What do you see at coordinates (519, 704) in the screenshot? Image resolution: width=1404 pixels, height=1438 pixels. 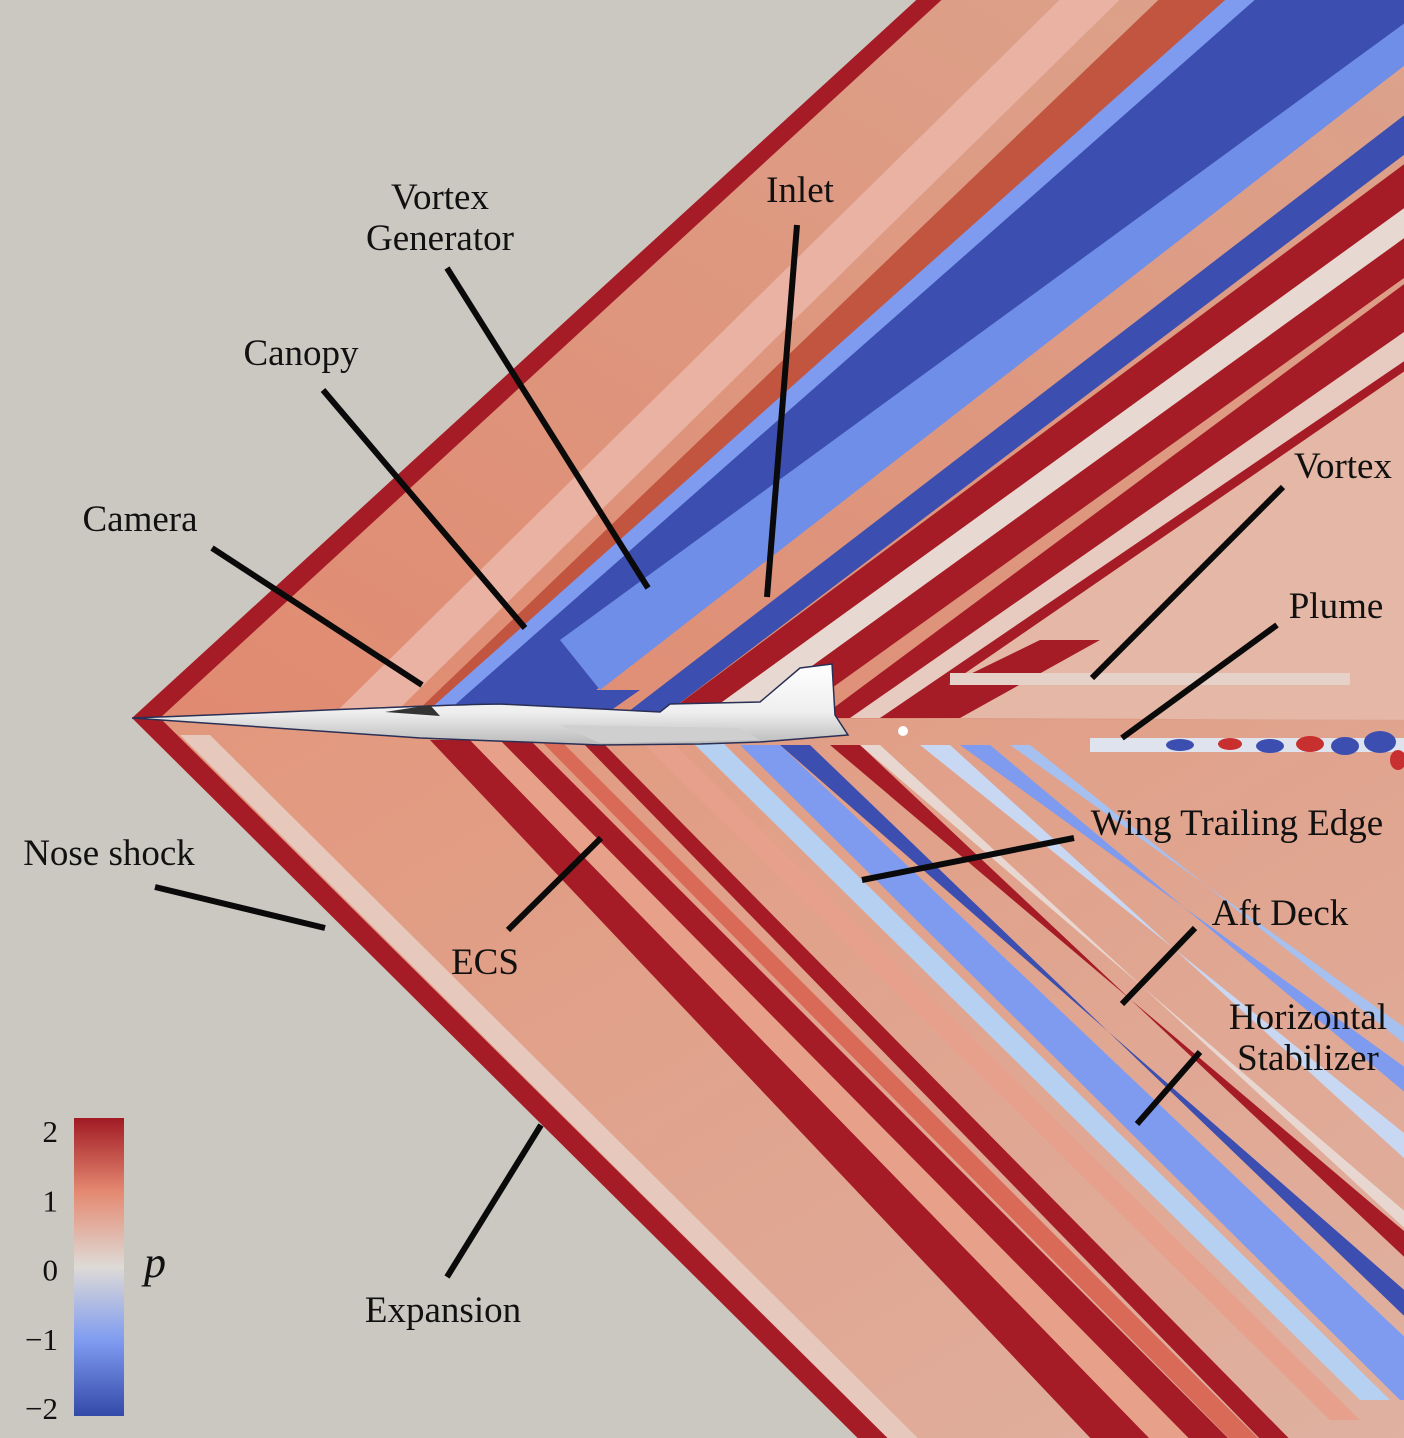 I see `aircraft` at bounding box center [519, 704].